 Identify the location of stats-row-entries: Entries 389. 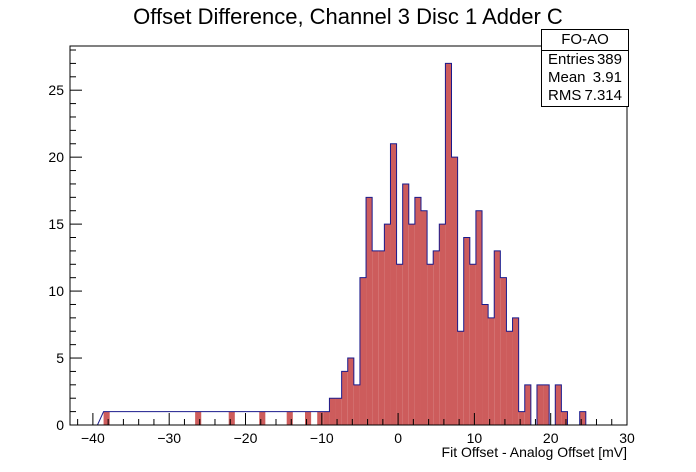
(585, 60).